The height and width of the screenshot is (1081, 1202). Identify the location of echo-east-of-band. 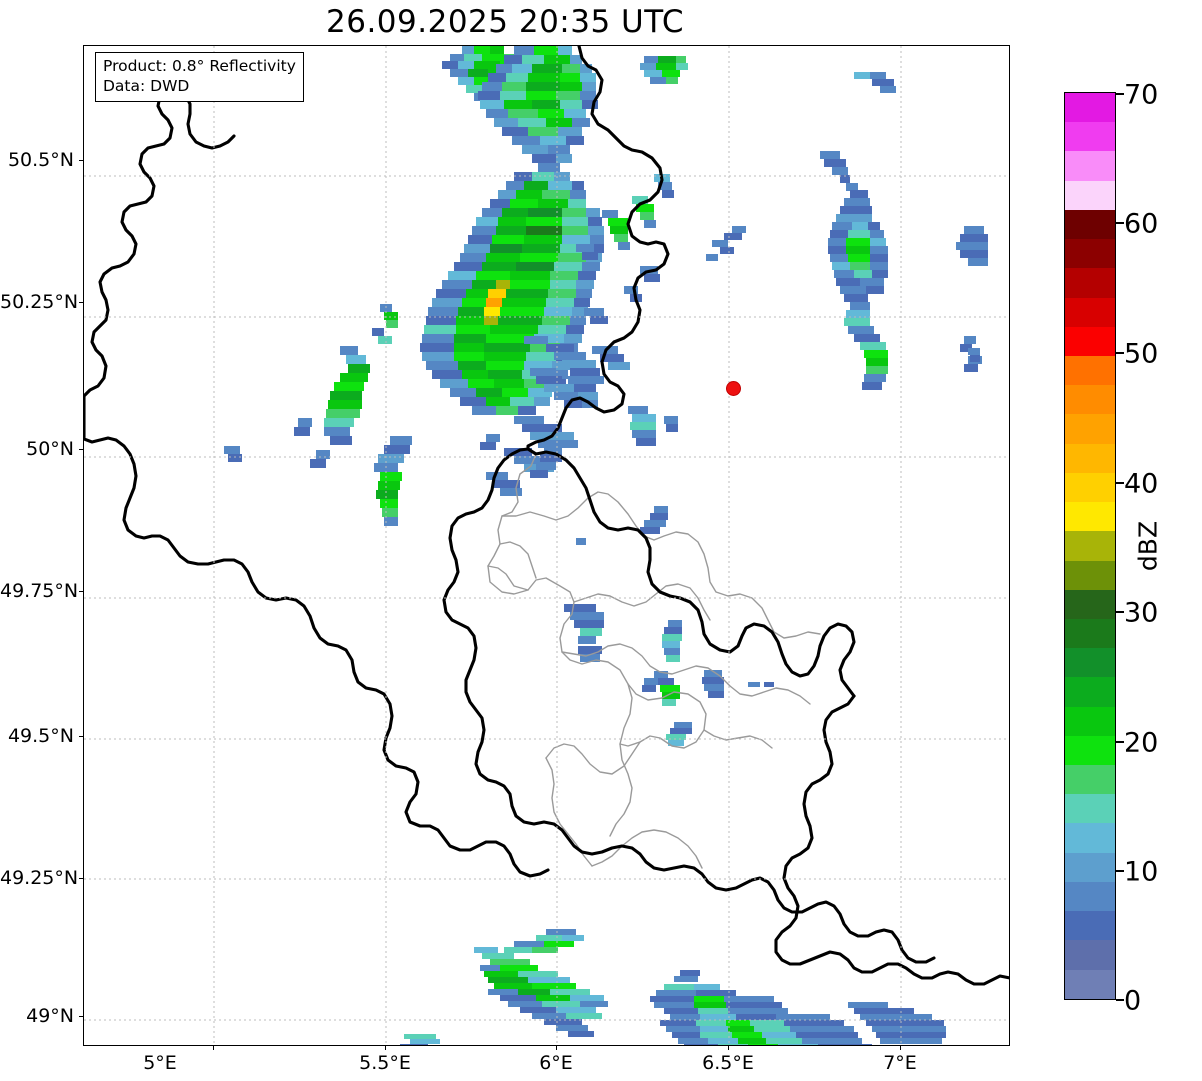
(638, 238).